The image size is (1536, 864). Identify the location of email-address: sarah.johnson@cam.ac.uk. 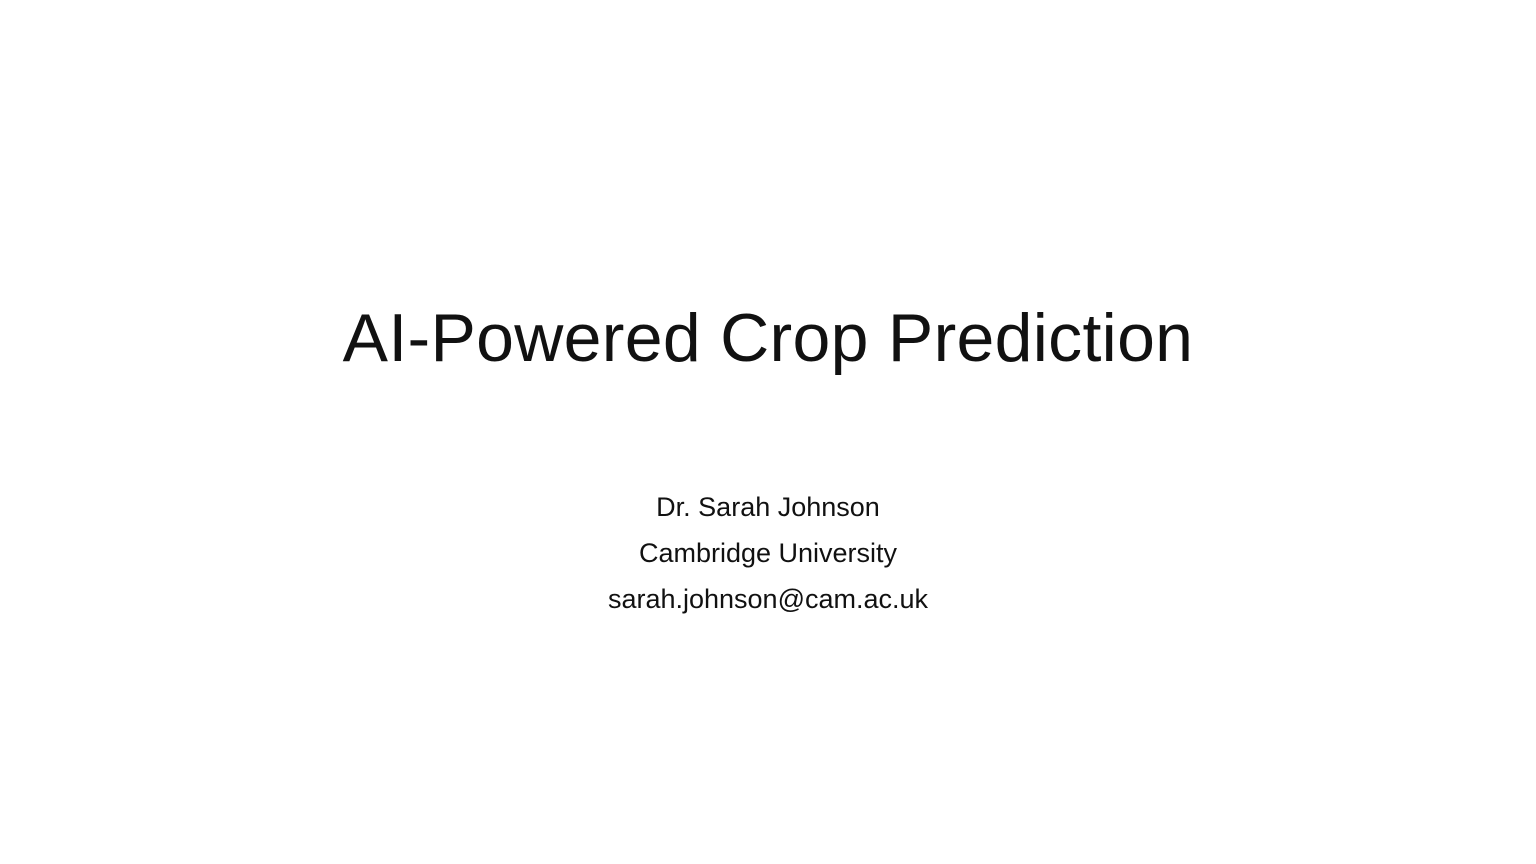
(768, 599).